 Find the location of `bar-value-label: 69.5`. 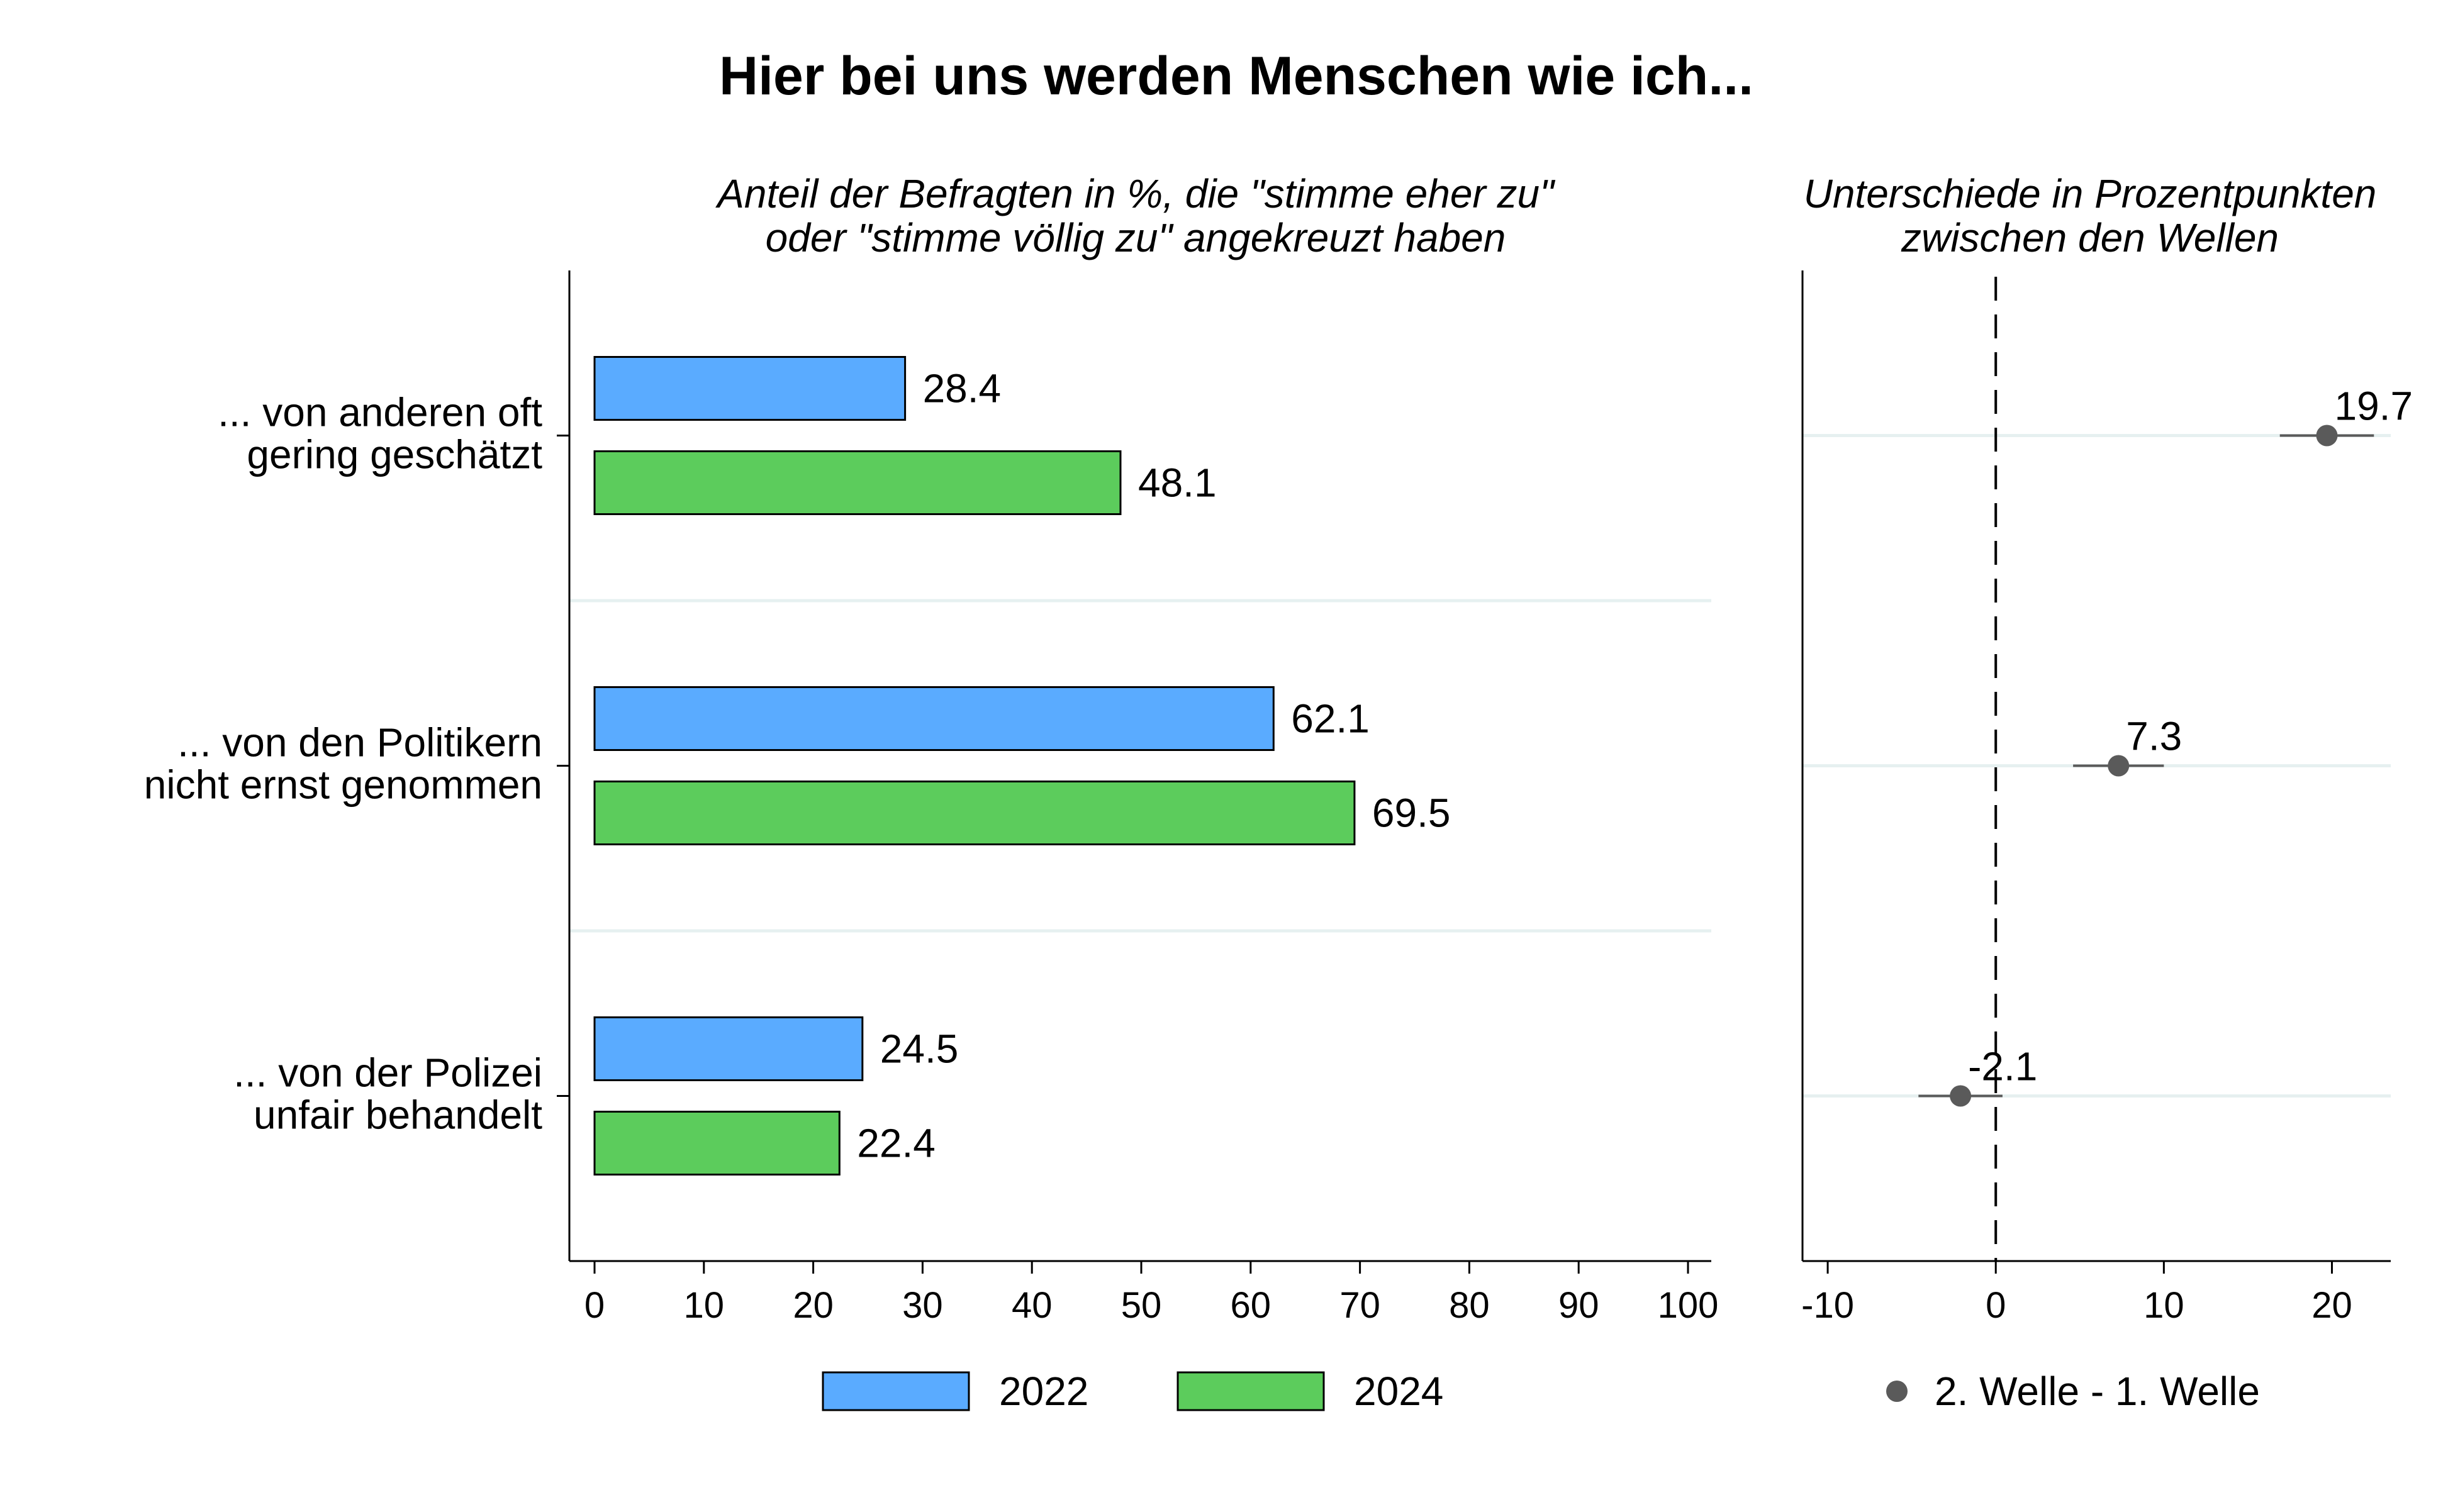

bar-value-label: 69.5 is located at coordinates (1411, 813).